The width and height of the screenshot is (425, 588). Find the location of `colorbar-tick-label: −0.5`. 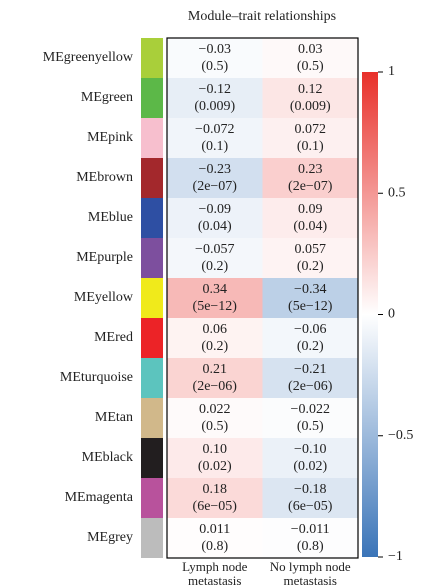

colorbar-tick-label: −0.5 is located at coordinates (400, 435).